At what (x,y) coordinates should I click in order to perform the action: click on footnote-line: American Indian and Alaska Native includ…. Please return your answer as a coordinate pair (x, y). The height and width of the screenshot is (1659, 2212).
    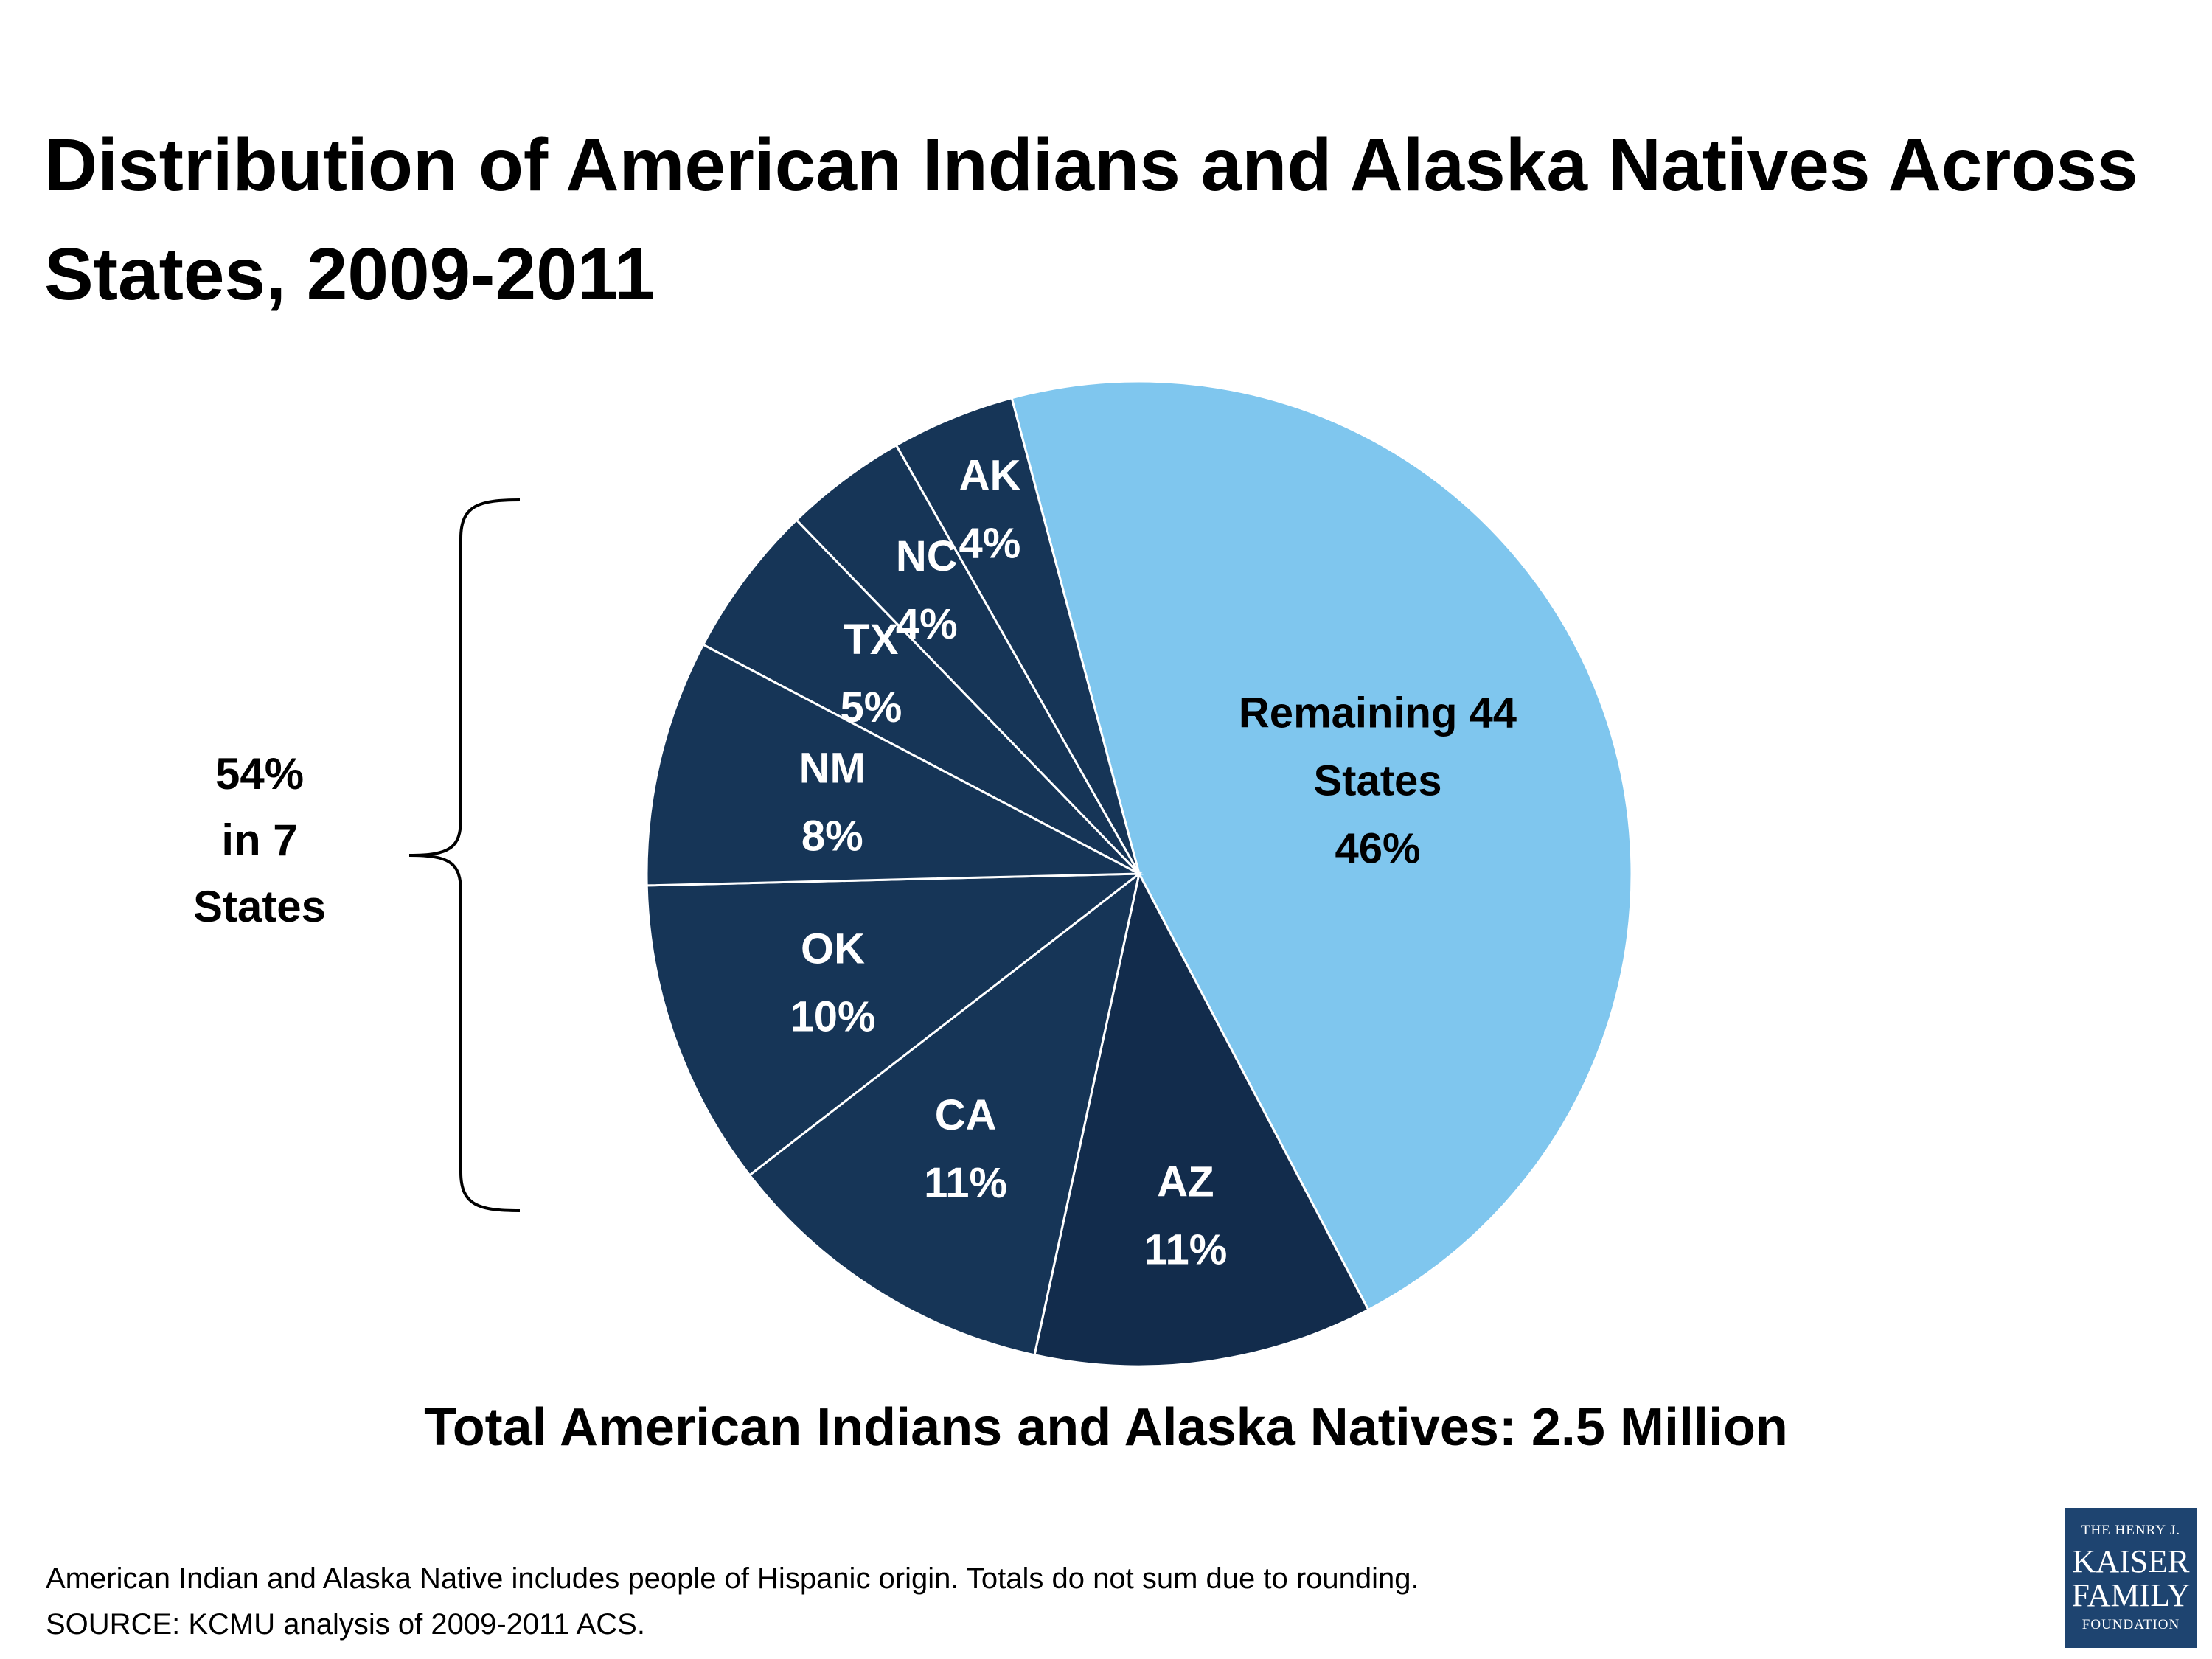
    Looking at the image, I should click on (732, 1578).